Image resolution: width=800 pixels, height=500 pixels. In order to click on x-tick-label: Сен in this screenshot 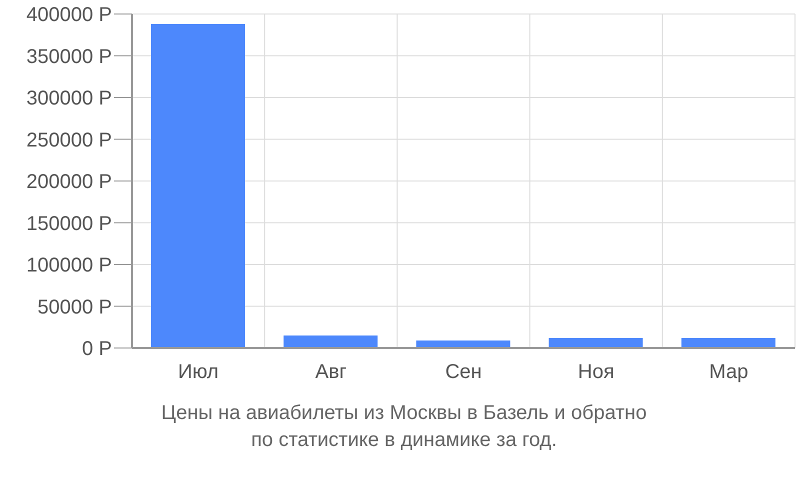, I will do `click(463, 372)`.